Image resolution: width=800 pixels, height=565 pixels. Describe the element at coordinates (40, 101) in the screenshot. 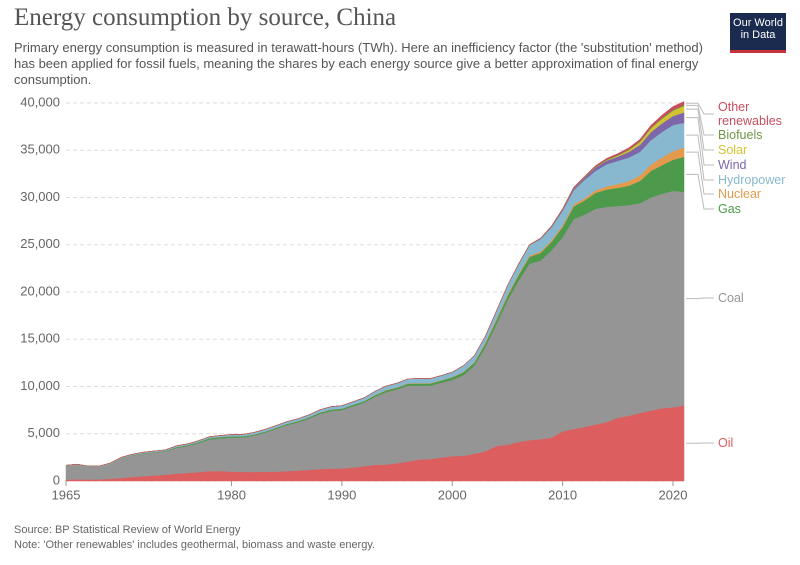

I see `y-tick-label: 40,000` at that location.